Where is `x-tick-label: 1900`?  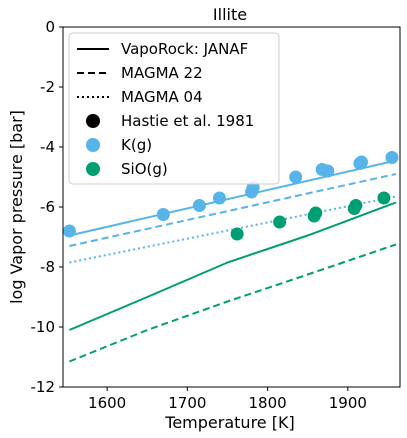 x-tick-label: 1900 is located at coordinates (348, 403).